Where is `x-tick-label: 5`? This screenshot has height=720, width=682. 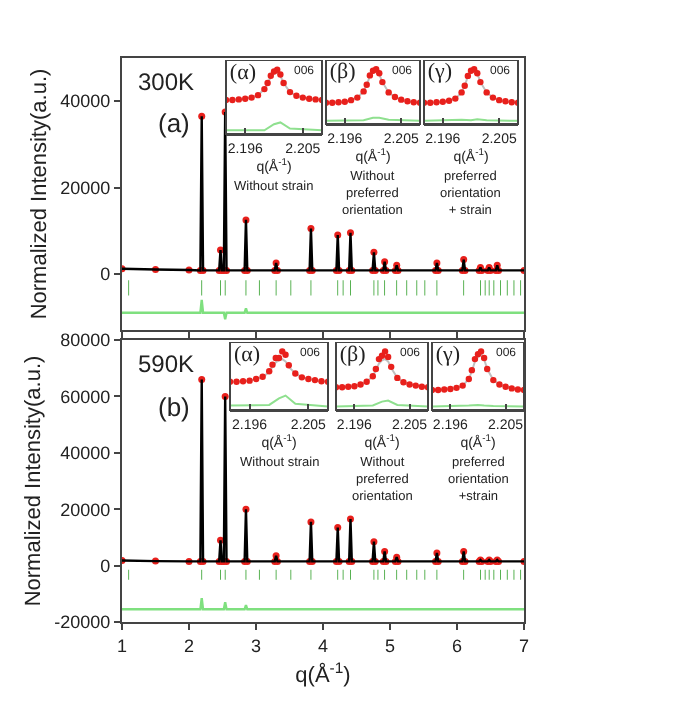 x-tick-label: 5 is located at coordinates (390, 645).